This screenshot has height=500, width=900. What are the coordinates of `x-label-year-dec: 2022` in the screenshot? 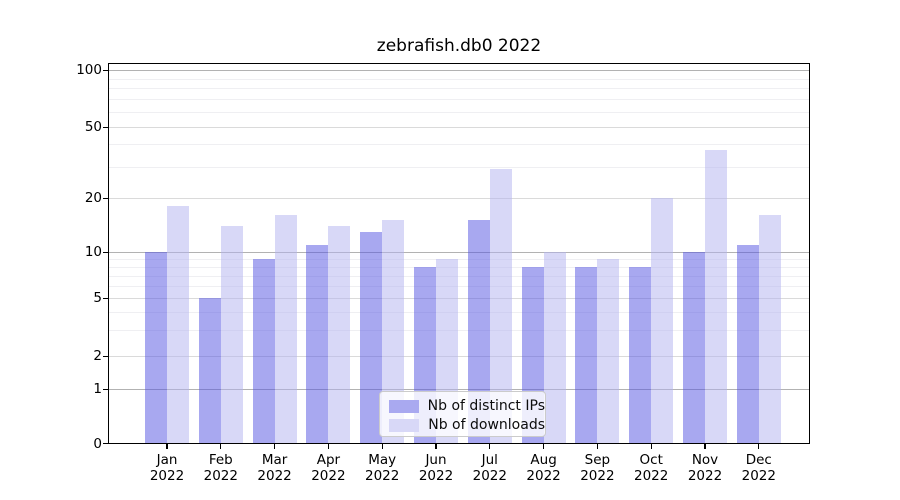 It's located at (758, 476).